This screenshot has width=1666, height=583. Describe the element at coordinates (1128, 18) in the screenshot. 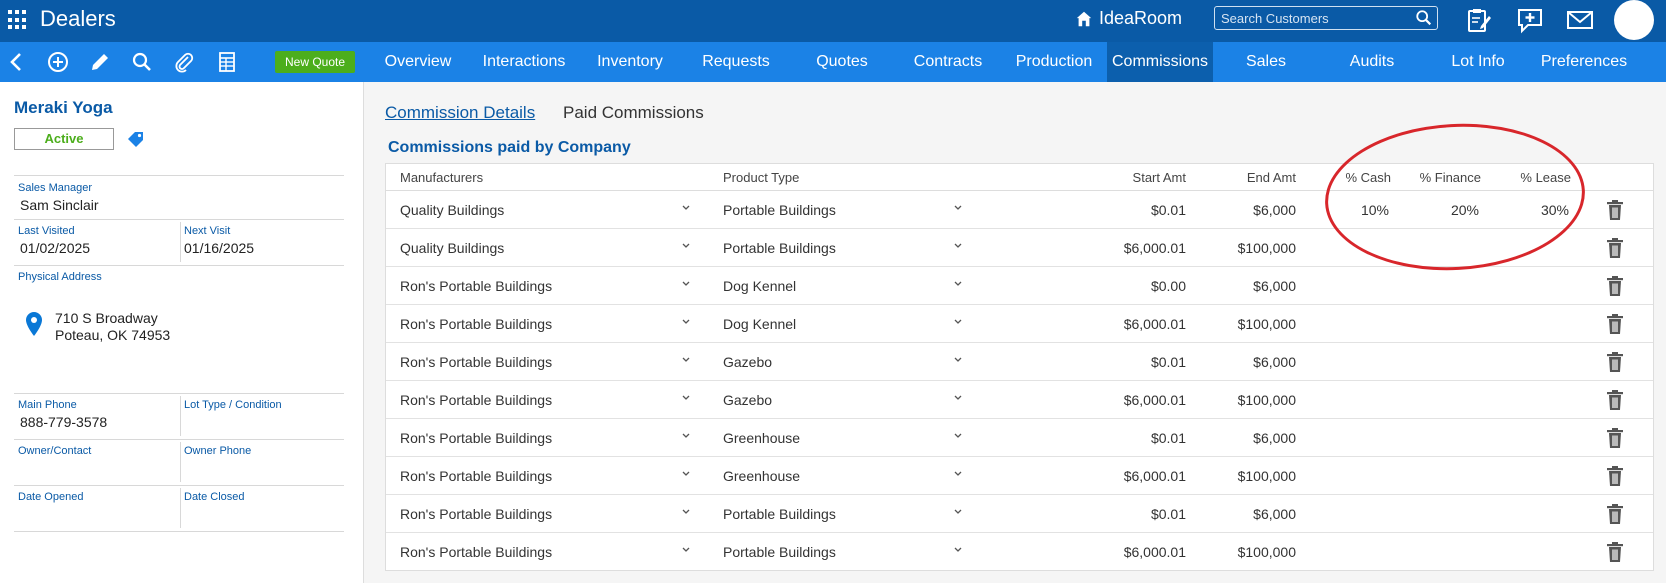

I see `brand-link: IdeaRoom` at that location.